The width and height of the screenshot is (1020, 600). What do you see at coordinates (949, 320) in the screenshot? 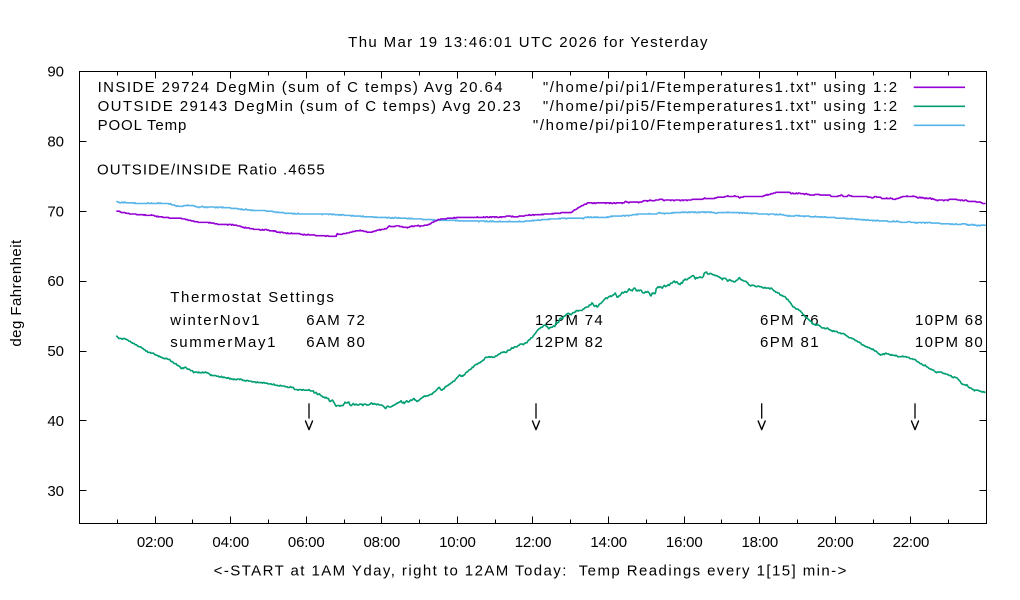
I see `svg-text: 10PM 68` at bounding box center [949, 320].